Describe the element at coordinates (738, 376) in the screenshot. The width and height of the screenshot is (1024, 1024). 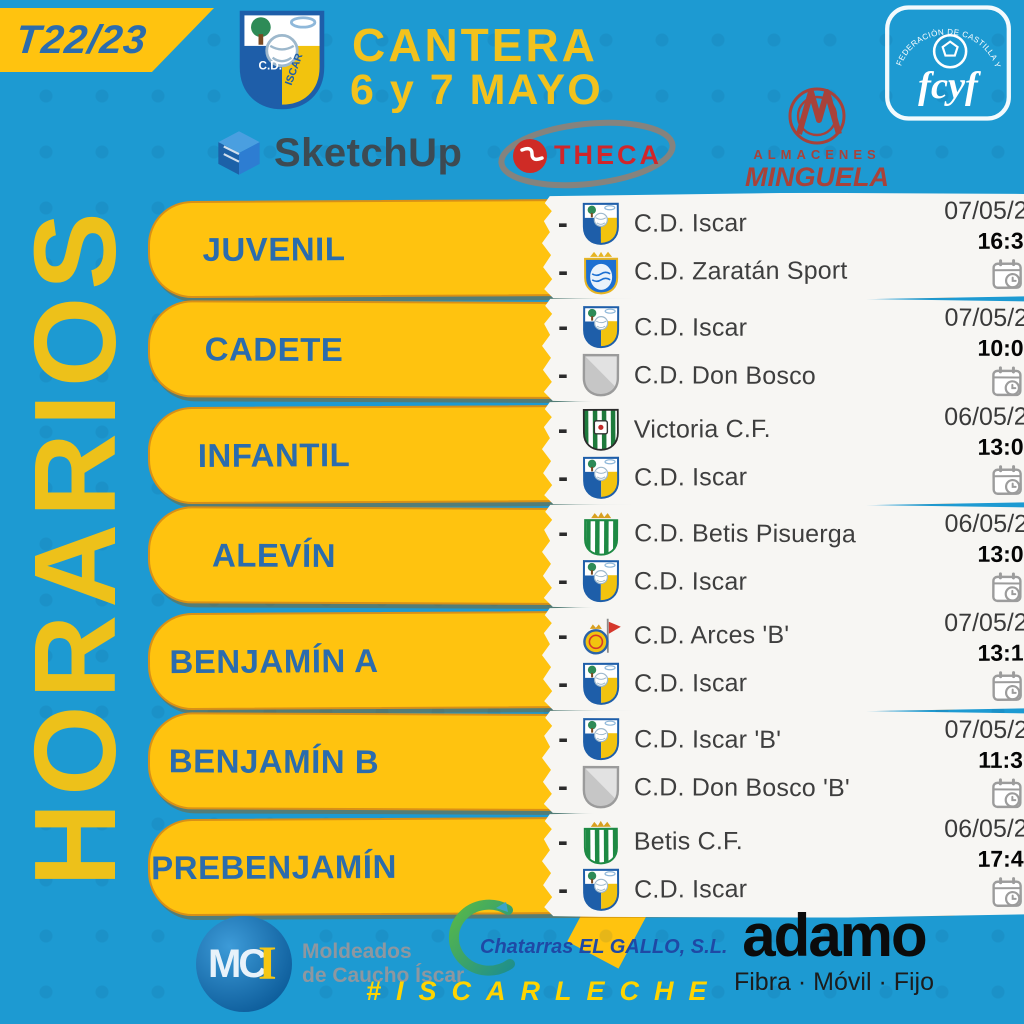
I see `away-team-line: - C.D. Don Bosco` at that location.